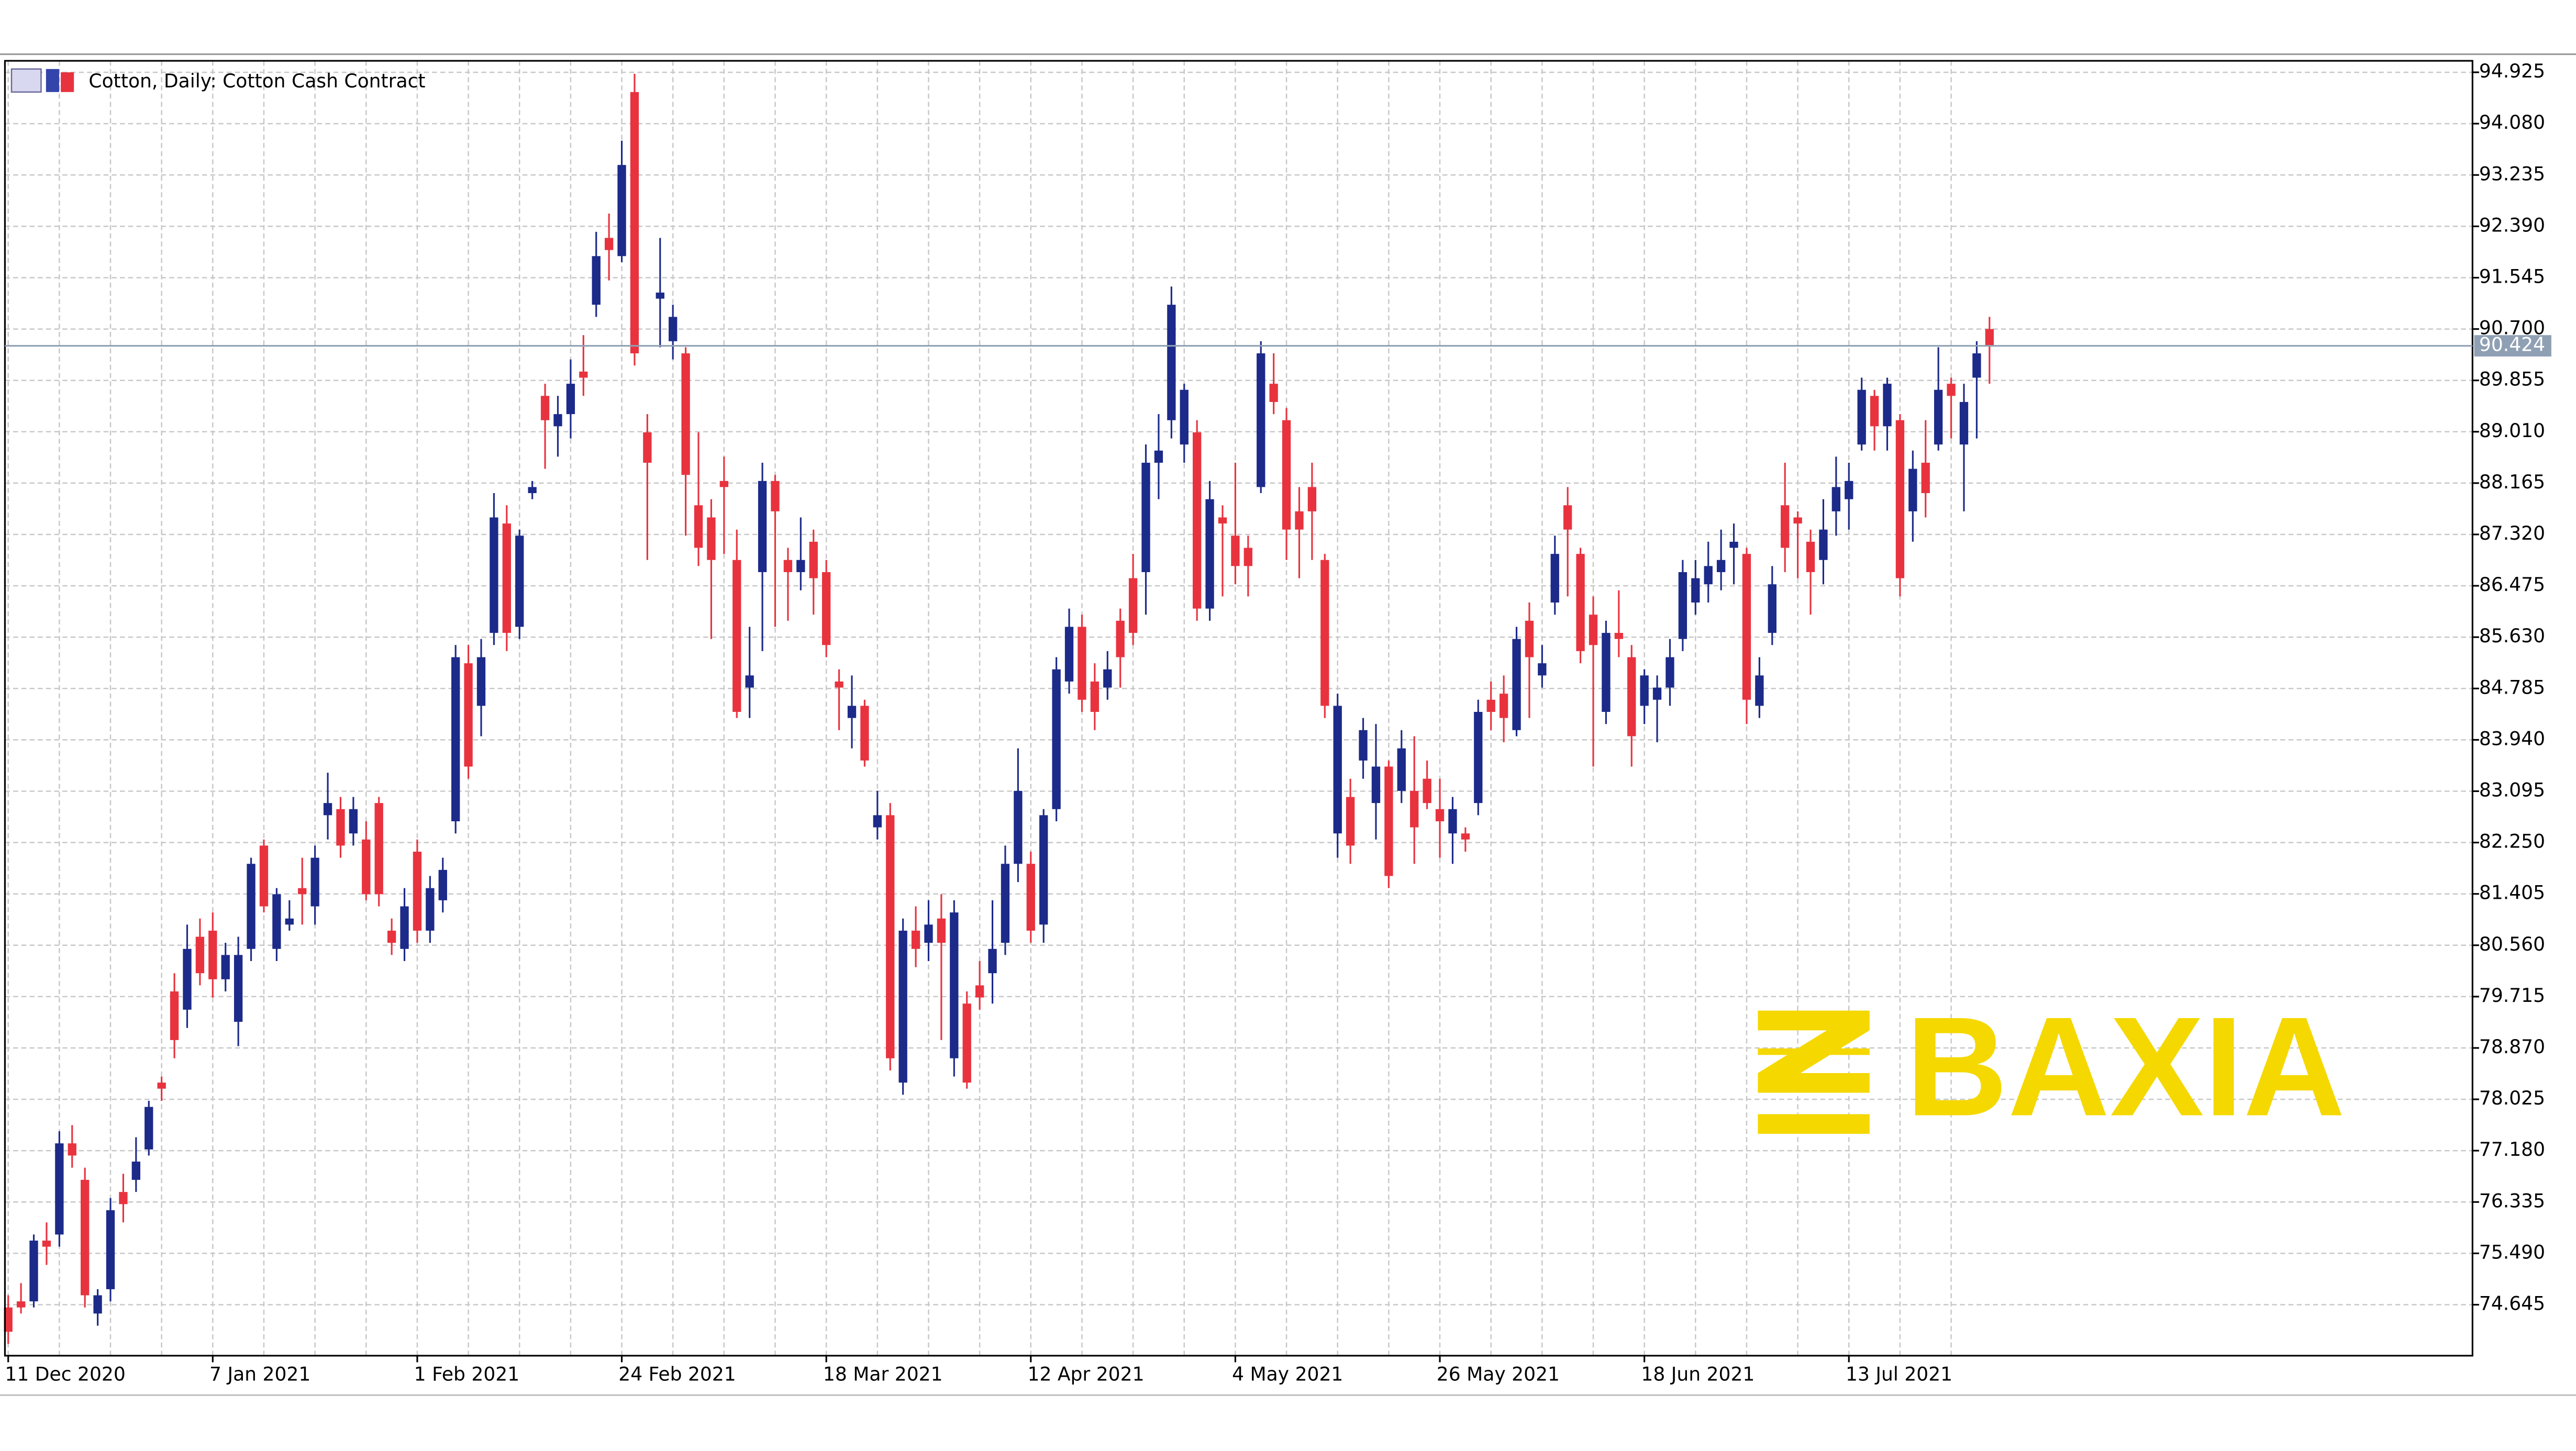 Image resolution: width=2576 pixels, height=1451 pixels. Describe the element at coordinates (256, 81) in the screenshot. I see `chart-title: Cotton, Daily: Cotton Cash Contract` at that location.